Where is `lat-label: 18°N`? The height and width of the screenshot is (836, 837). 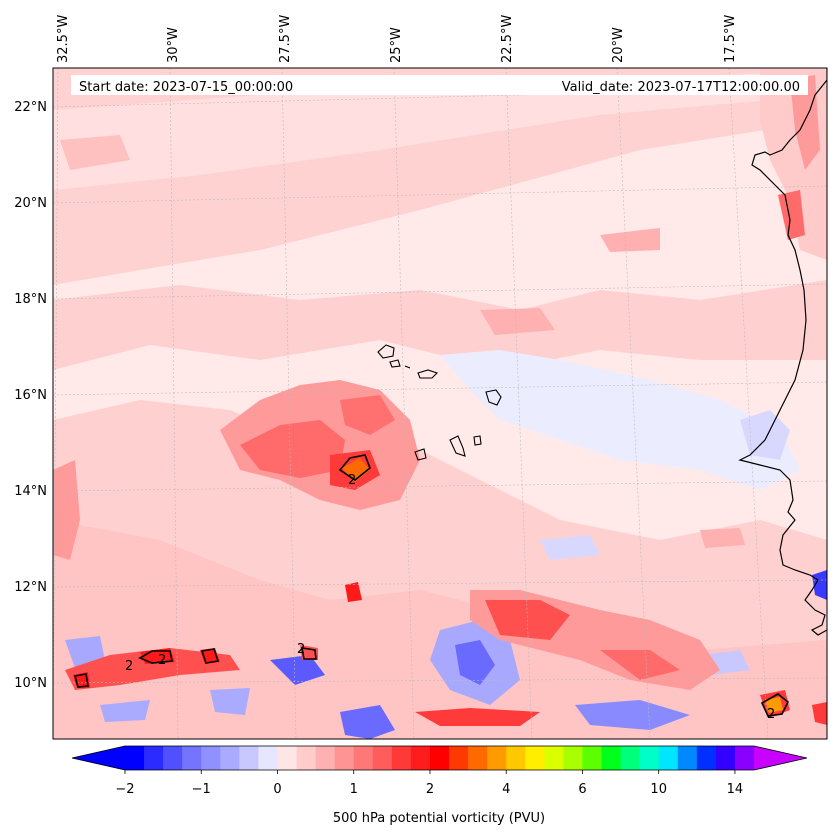
lat-label: 18°N is located at coordinates (30, 299).